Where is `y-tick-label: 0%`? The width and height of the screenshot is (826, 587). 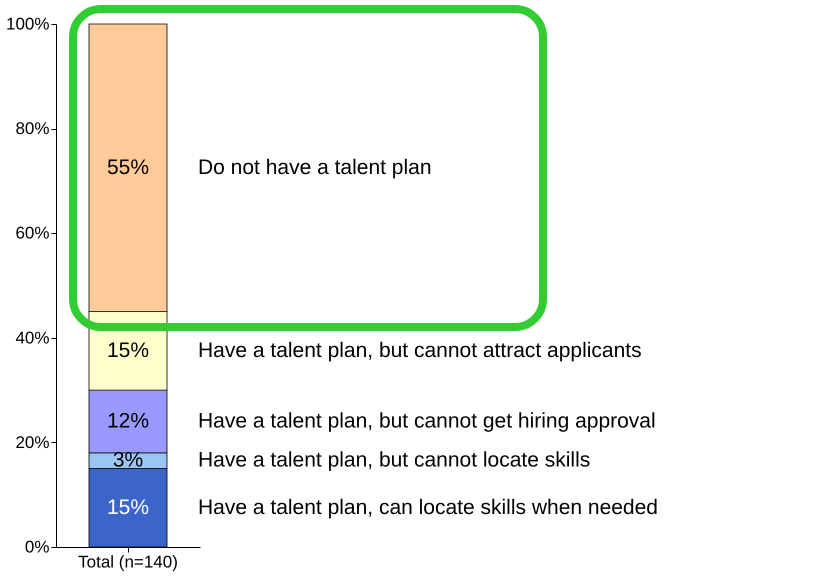 y-tick-label: 0% is located at coordinates (37, 547).